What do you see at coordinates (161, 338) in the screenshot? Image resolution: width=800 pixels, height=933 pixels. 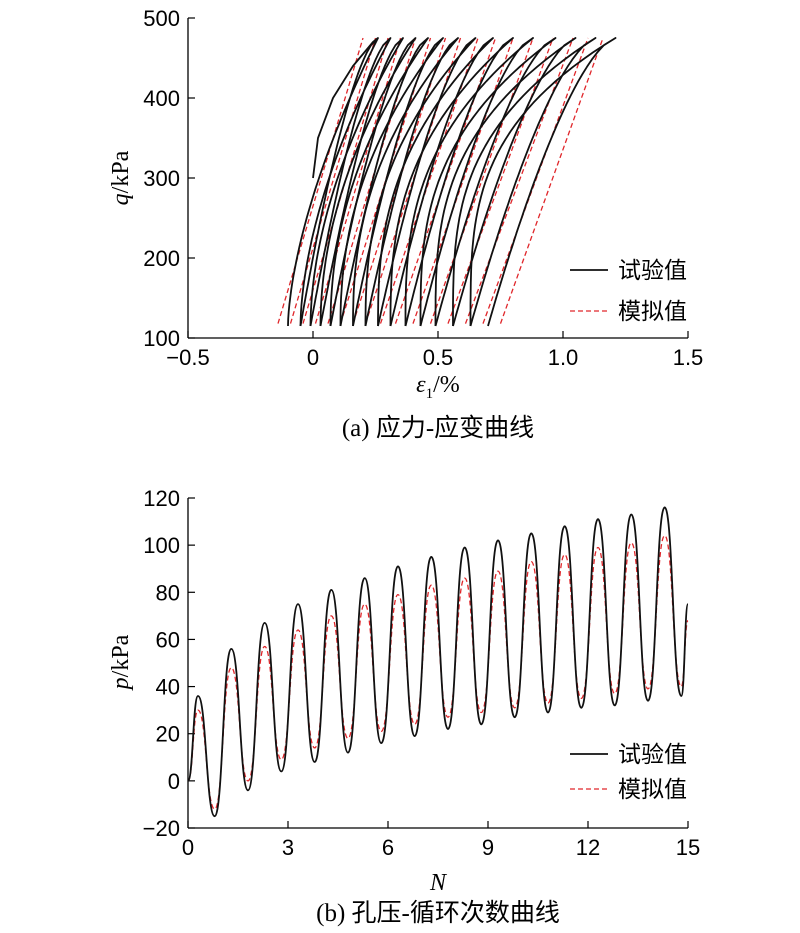 I see `chart-a-y-tick-label: 100` at bounding box center [161, 338].